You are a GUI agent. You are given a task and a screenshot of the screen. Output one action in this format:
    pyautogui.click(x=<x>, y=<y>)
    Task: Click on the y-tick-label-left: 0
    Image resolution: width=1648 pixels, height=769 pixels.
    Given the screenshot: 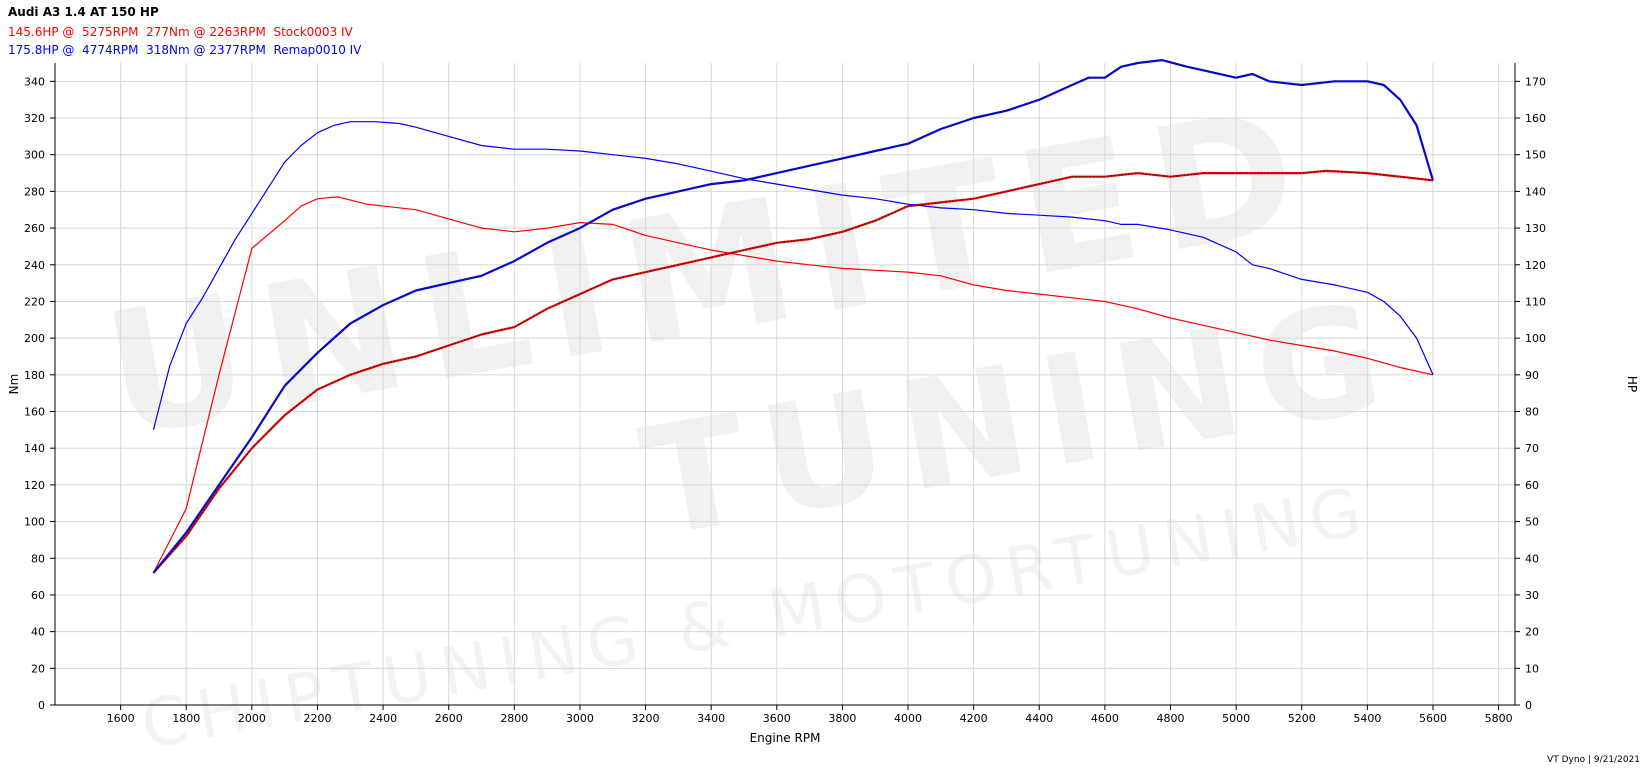 What is the action you would take?
    pyautogui.click(x=41, y=705)
    